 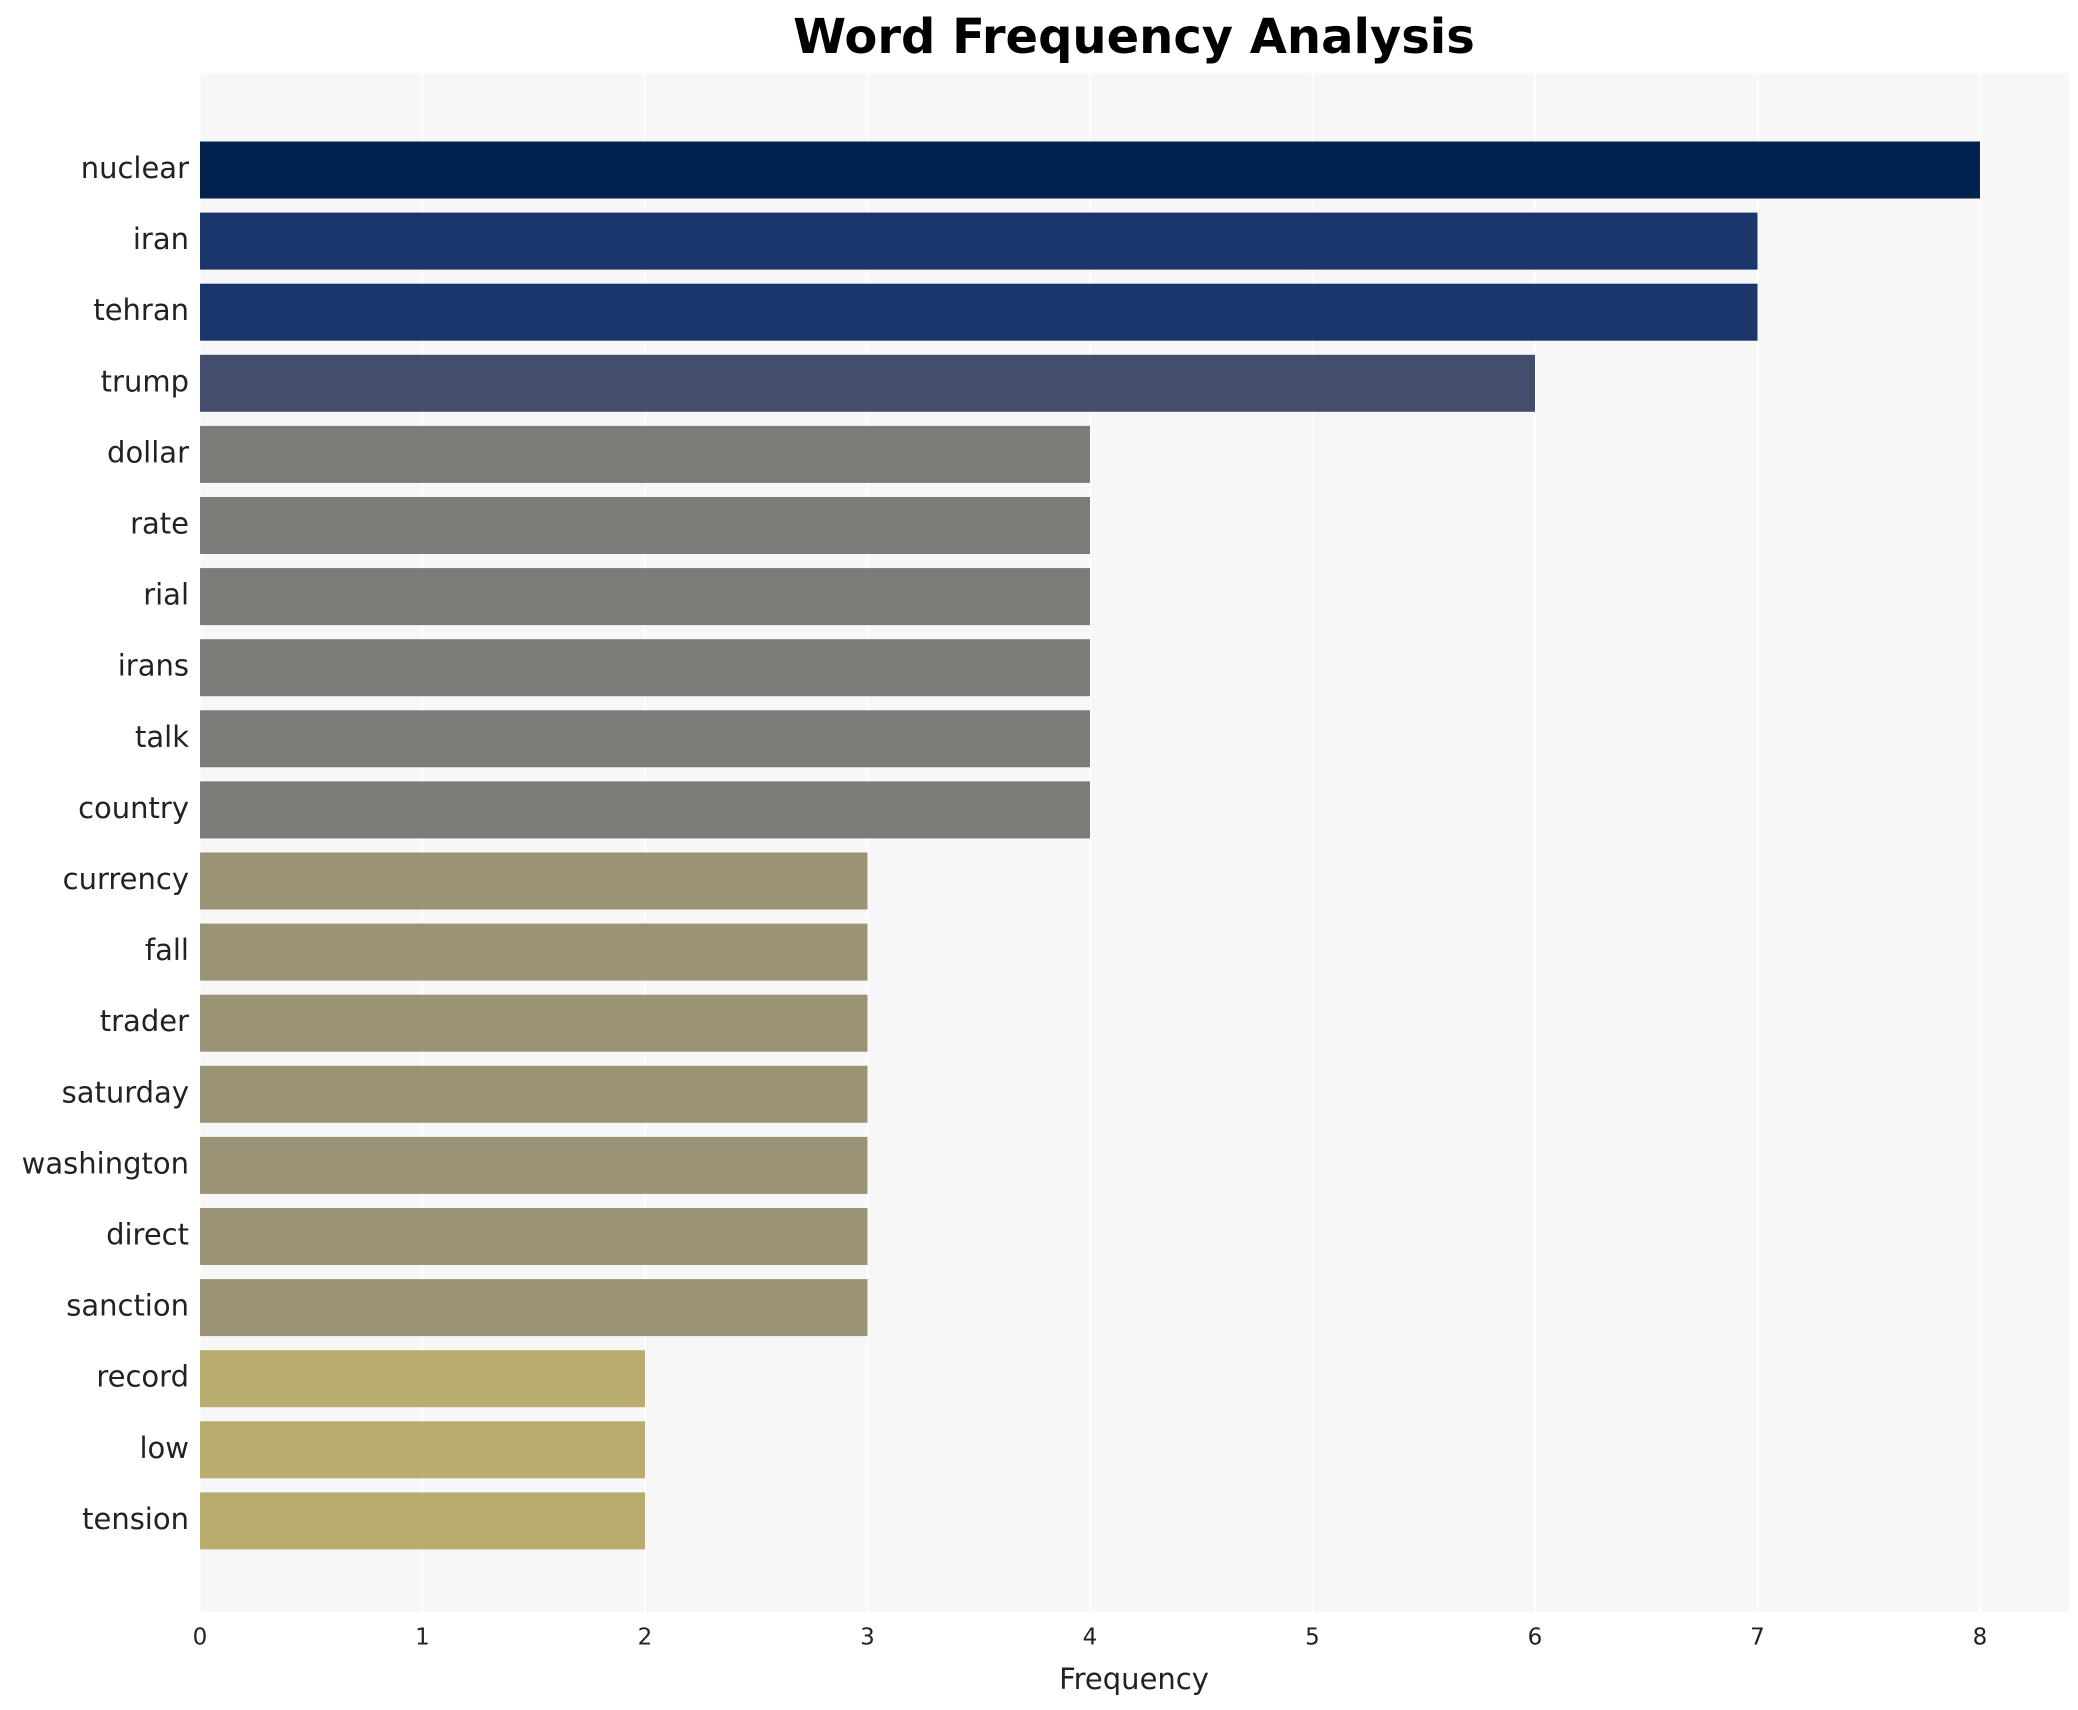 I want to click on x-tick-label: 3, so click(x=867, y=1638).